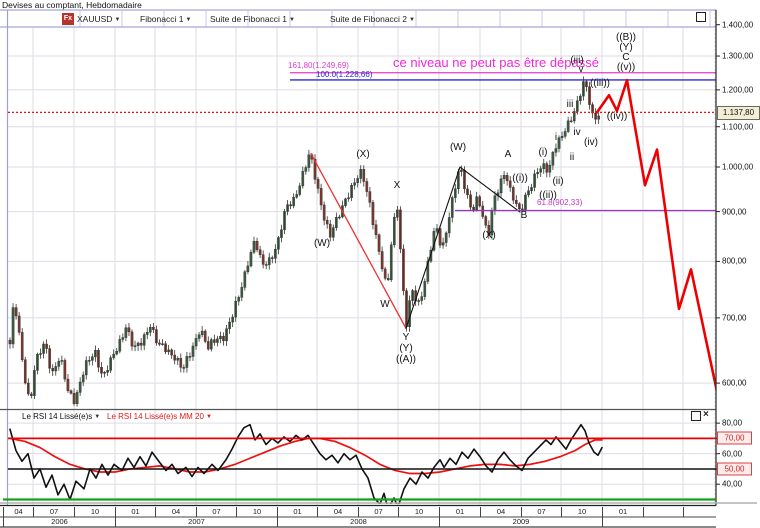  Describe the element at coordinates (570, 104) in the screenshot. I see `wave-label-iii: iii` at that location.